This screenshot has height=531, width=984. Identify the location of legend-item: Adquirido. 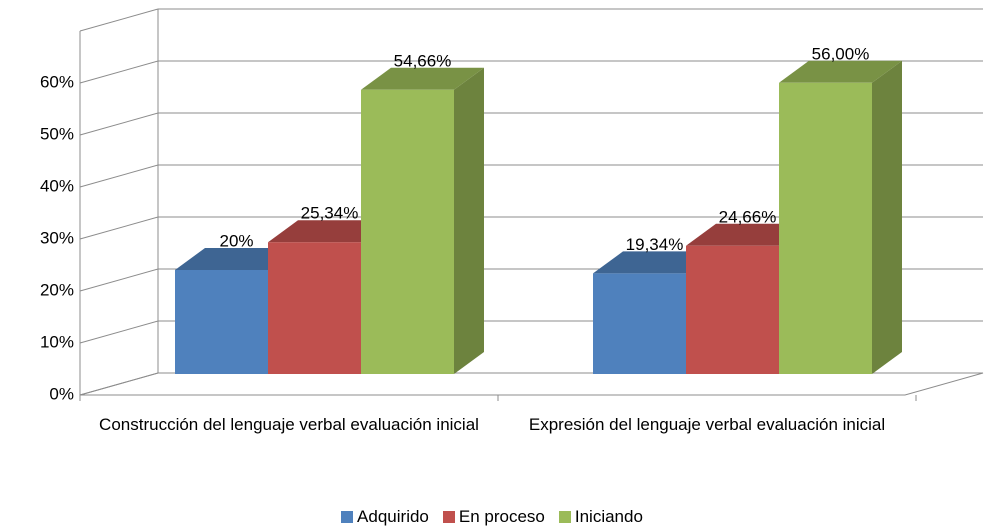
(385, 517).